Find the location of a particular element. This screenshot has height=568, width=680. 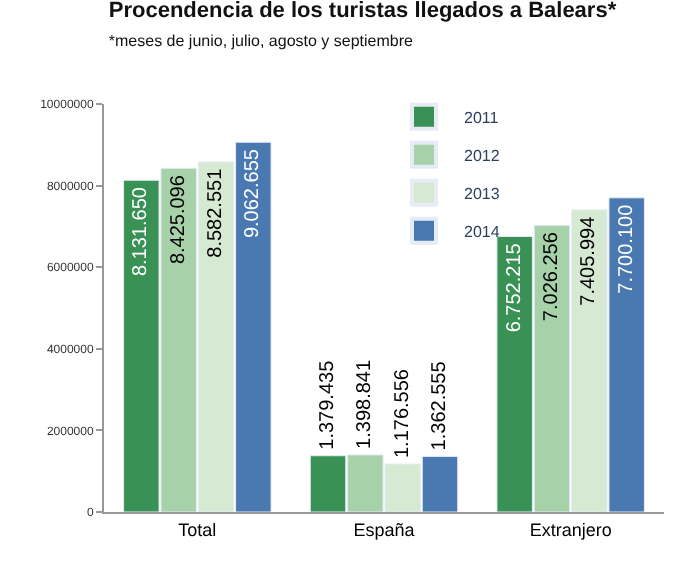

data-label: 8.131.650 is located at coordinates (141, 231).